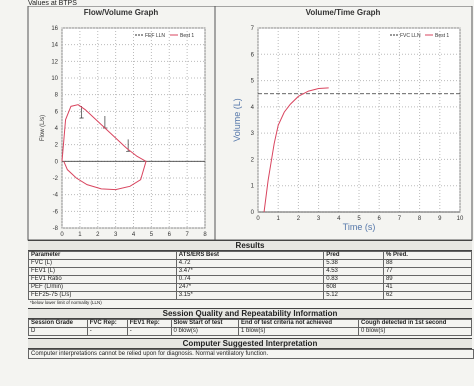 The height and width of the screenshot is (386, 474). Describe the element at coordinates (258, 219) in the screenshot. I see `x-tick-label: 0` at that location.